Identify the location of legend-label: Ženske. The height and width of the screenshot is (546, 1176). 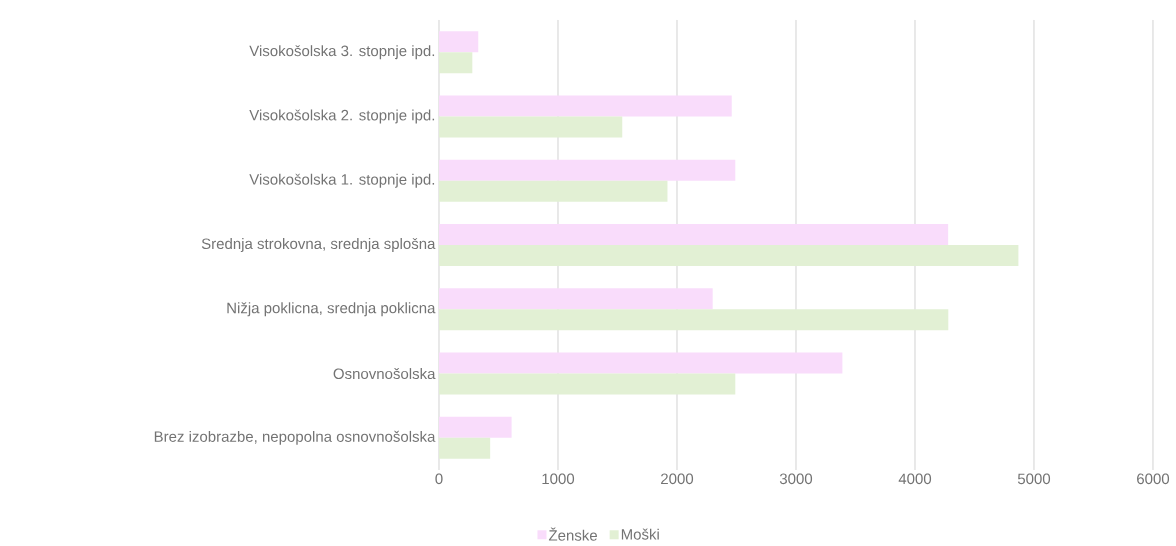
(572, 534).